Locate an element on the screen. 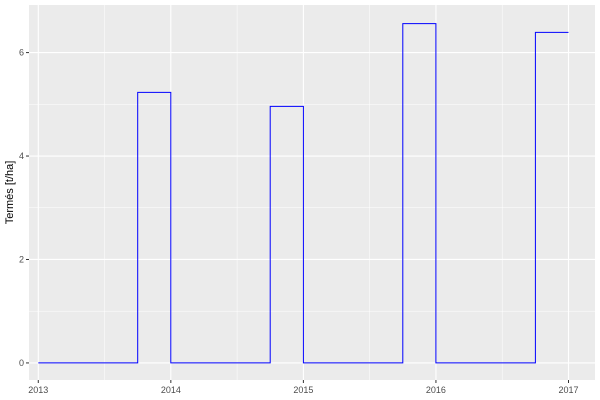 The height and width of the screenshot is (400, 600). x-tick-label: 2014 is located at coordinates (171, 390).